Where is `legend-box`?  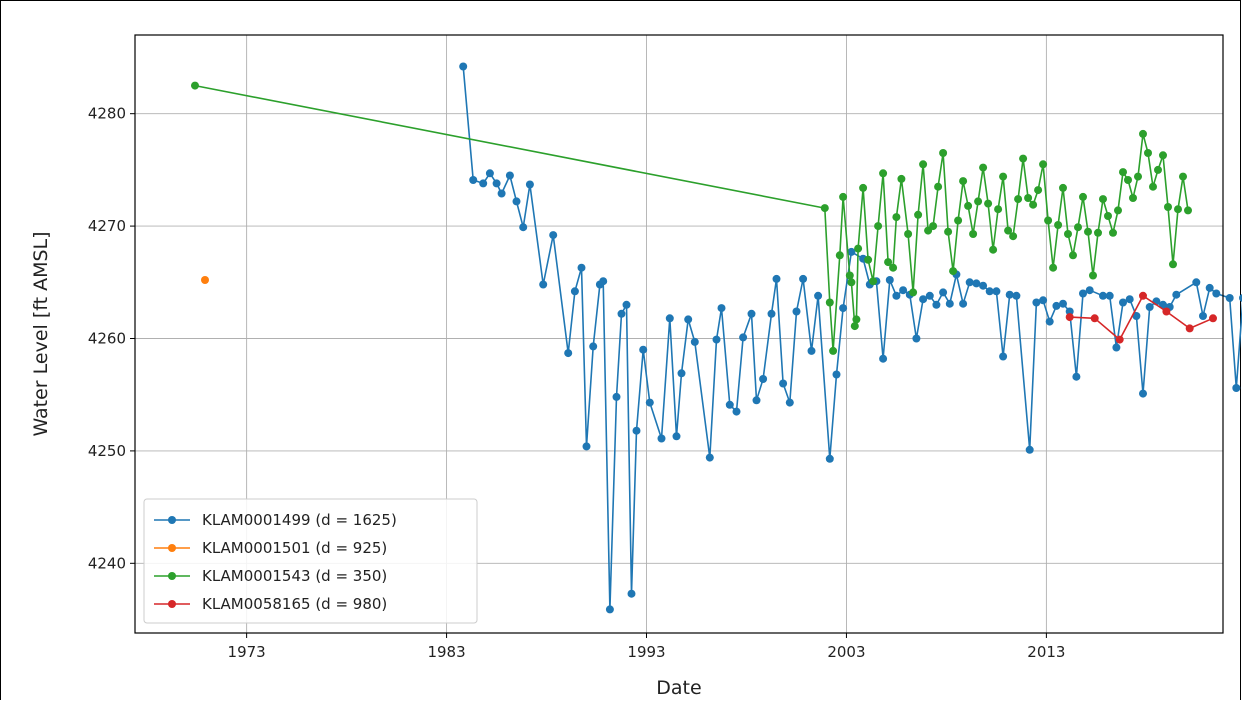
legend-box is located at coordinates (310, 561).